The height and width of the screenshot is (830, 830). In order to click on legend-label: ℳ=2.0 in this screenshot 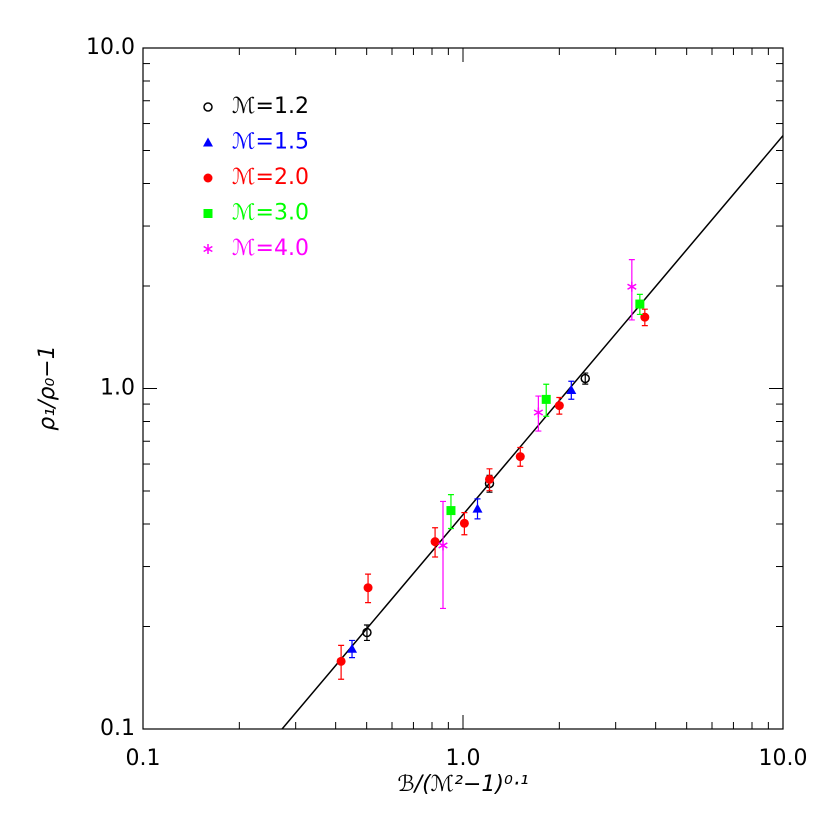, I will do `click(270, 177)`.